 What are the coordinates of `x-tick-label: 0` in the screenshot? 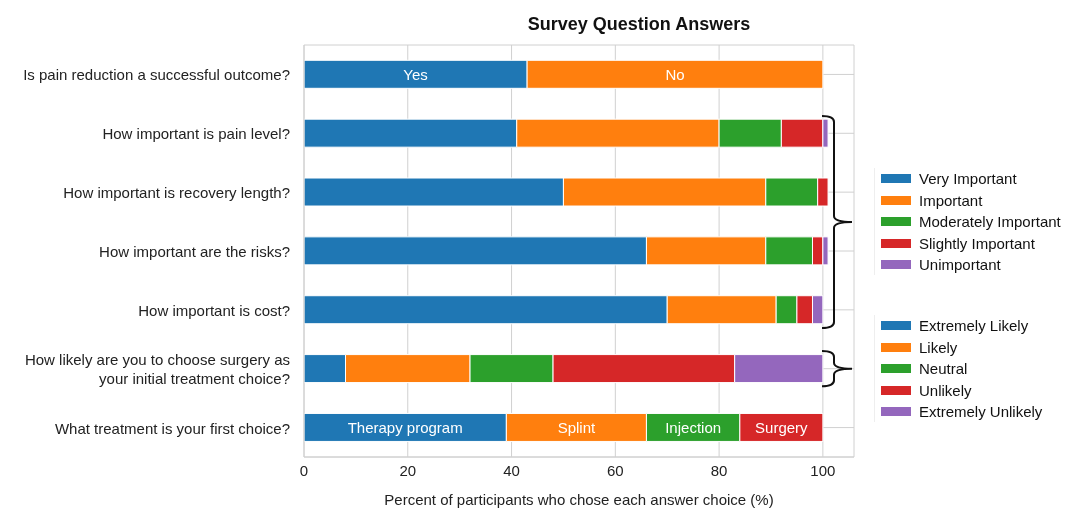 It's located at (304, 470).